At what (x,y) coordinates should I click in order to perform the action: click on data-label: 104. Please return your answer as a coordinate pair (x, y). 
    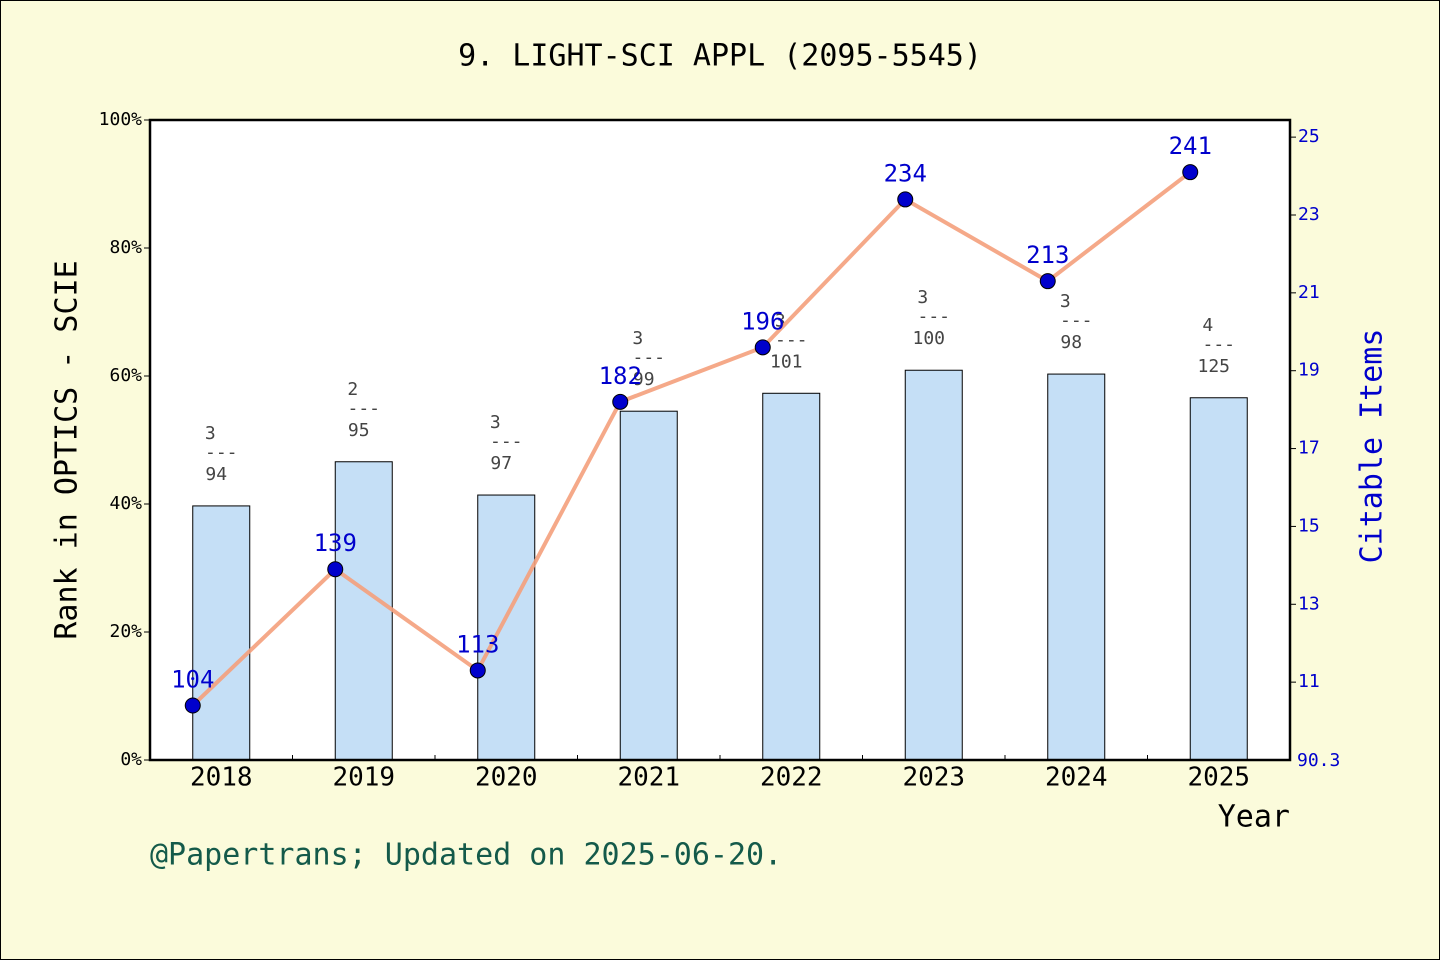
    Looking at the image, I should click on (192, 679).